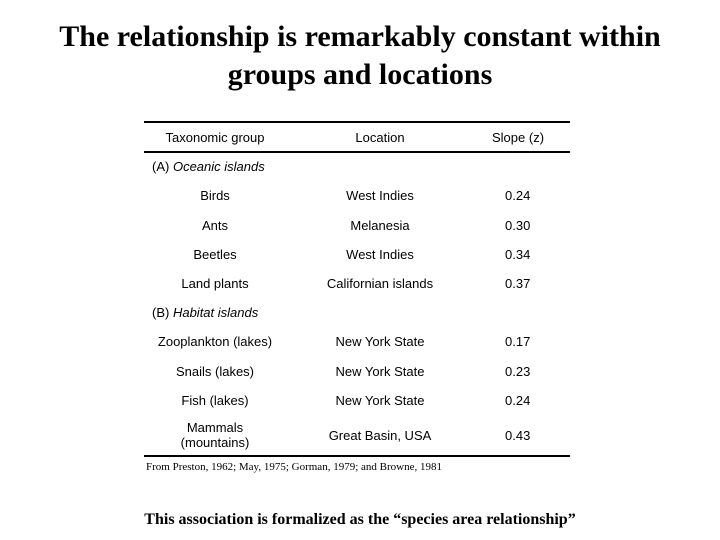 This screenshot has height=540, width=720. I want to click on section-label-oceanic: (A) Oceanic islands, so click(208, 166).